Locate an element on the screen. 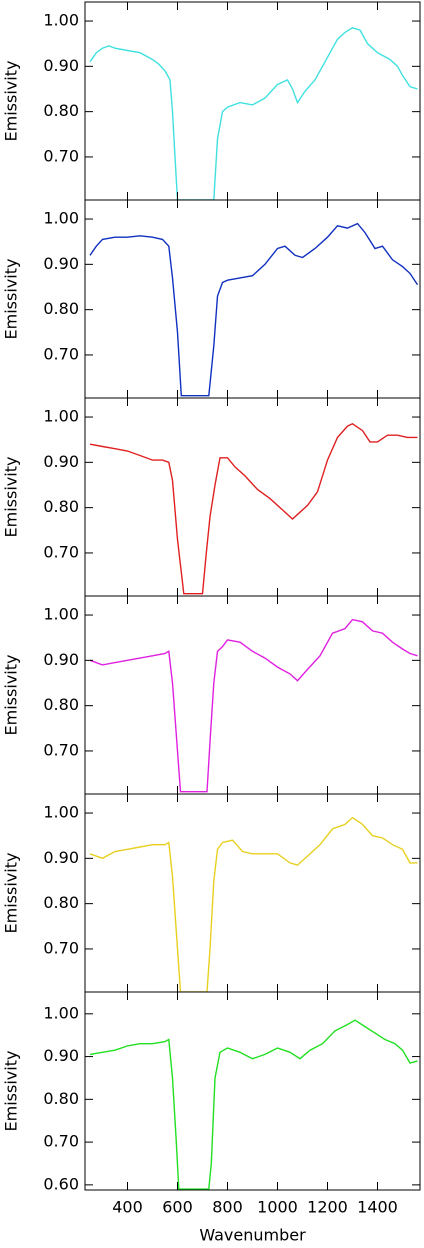 This screenshot has height=1248, width=424. x-tick-label: 1000 is located at coordinates (277, 1207).